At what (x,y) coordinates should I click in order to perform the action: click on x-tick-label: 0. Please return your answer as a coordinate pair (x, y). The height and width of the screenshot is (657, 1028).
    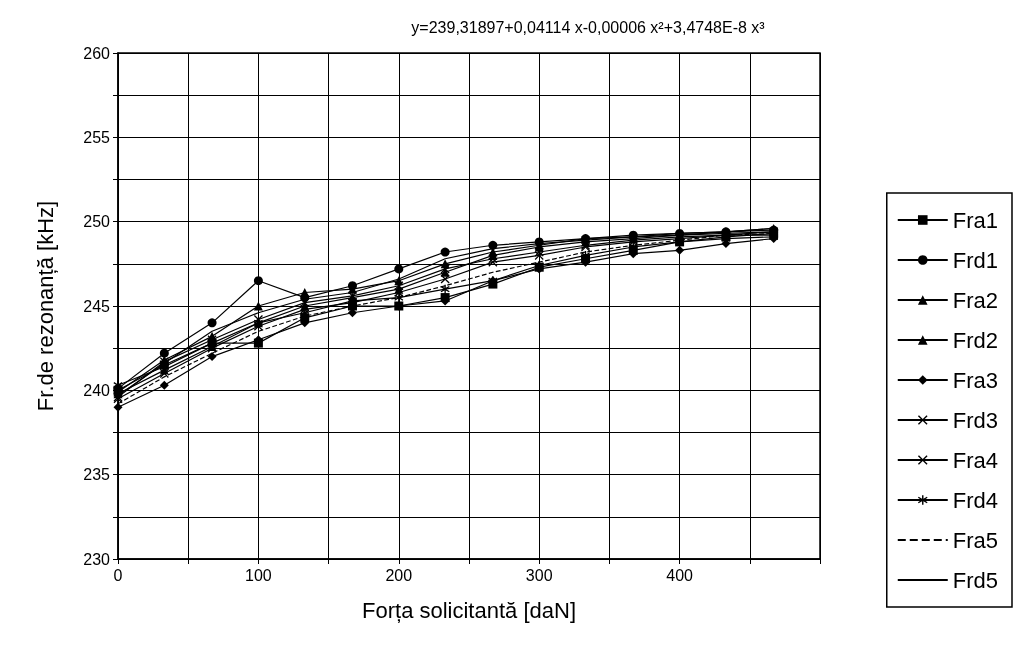
    Looking at the image, I should click on (118, 575).